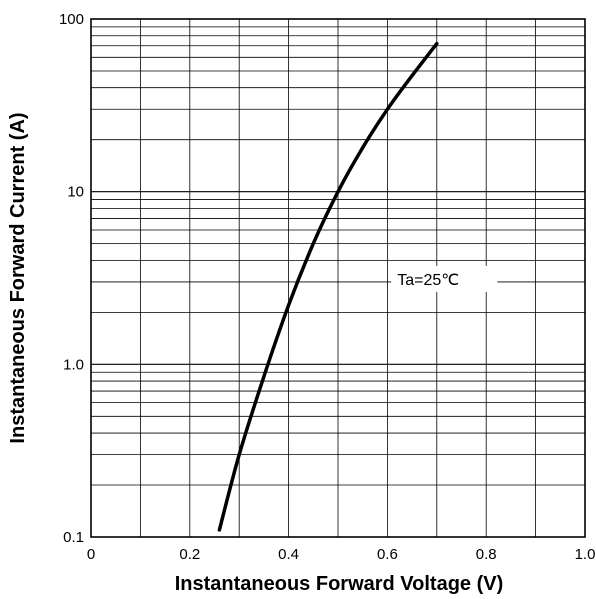 The width and height of the screenshot is (596, 599). Describe the element at coordinates (428, 280) in the screenshot. I see `annotation-temperature: Ta=25℃` at that location.